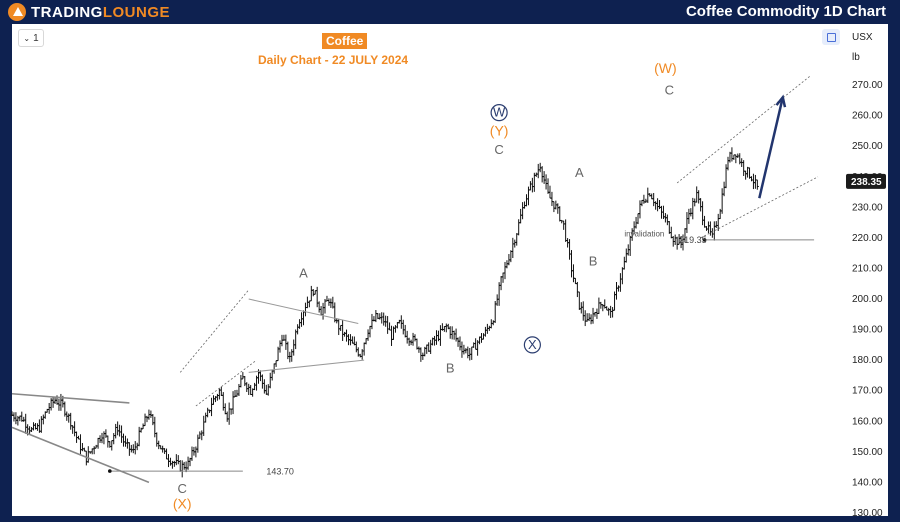 This screenshot has height=522, width=900. I want to click on logo-icon, so click(17, 12).